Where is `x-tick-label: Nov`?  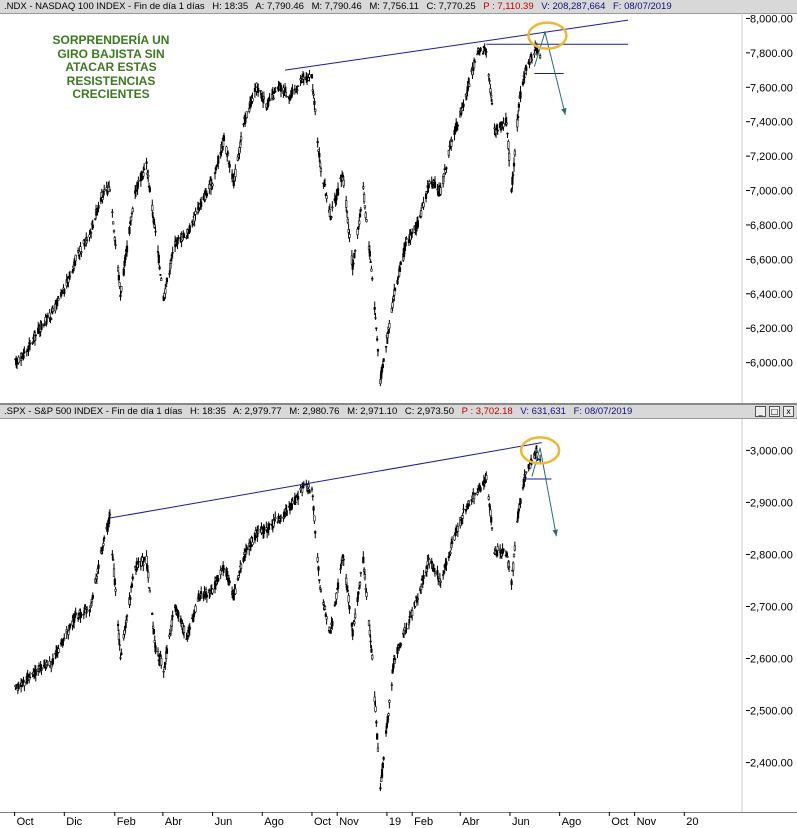 x-tick-label: Nov is located at coordinates (349, 822).